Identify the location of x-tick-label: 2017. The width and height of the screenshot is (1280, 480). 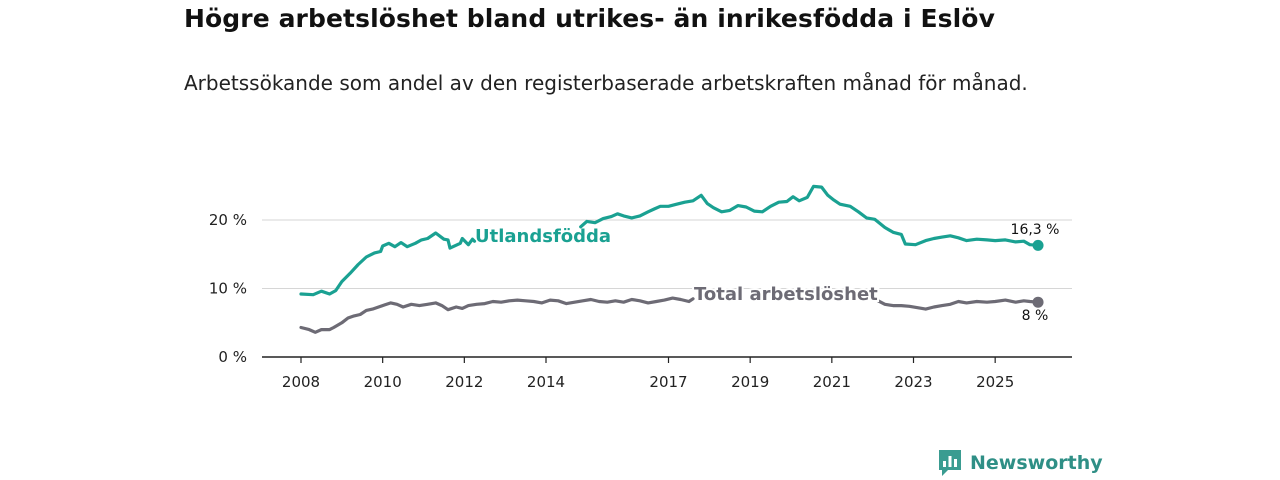
(668, 382).